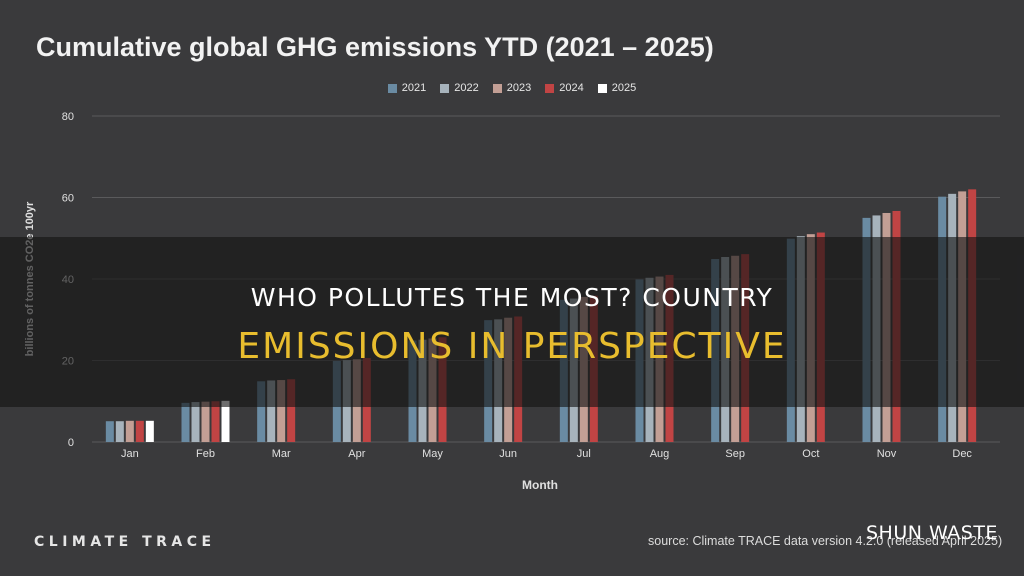 The height and width of the screenshot is (576, 1024). Describe the element at coordinates (139, 431) in the screenshot. I see `bar-2024-jan` at that location.